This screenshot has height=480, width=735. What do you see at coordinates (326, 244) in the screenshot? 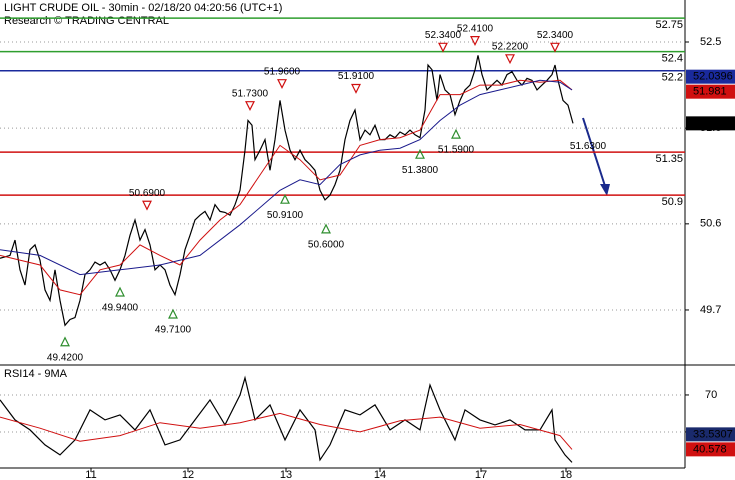
I see `annotation: 50.6000` at bounding box center [326, 244].